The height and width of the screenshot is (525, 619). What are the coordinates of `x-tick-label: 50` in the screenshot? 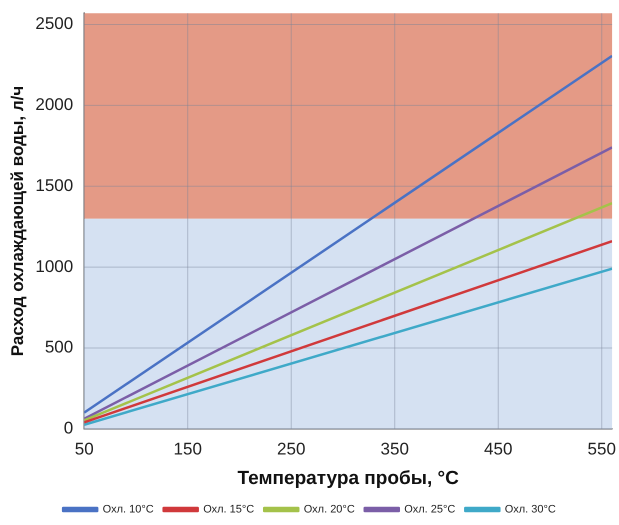 It's located at (84, 449).